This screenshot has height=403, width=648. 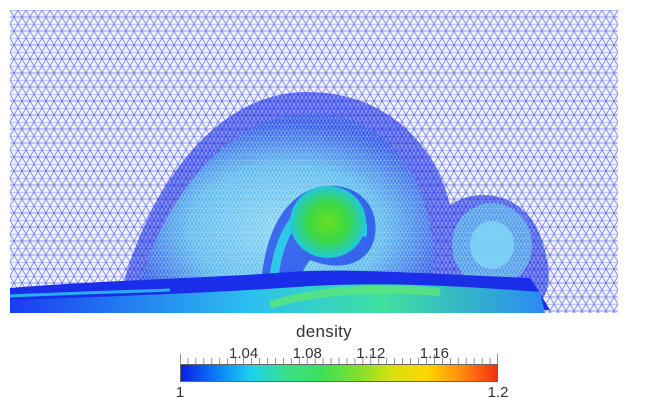 I want to click on colorbar, so click(x=339, y=373).